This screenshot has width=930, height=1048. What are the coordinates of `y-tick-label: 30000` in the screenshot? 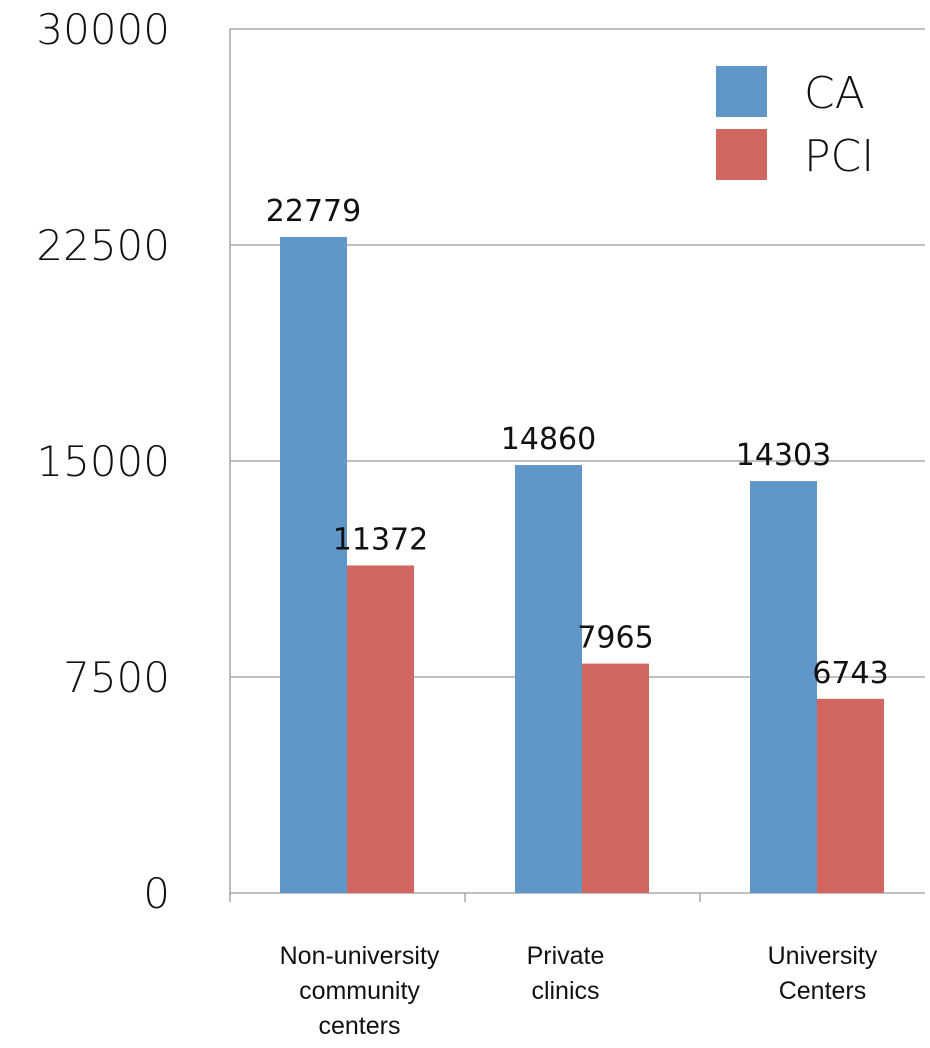 It's located at (103, 29).